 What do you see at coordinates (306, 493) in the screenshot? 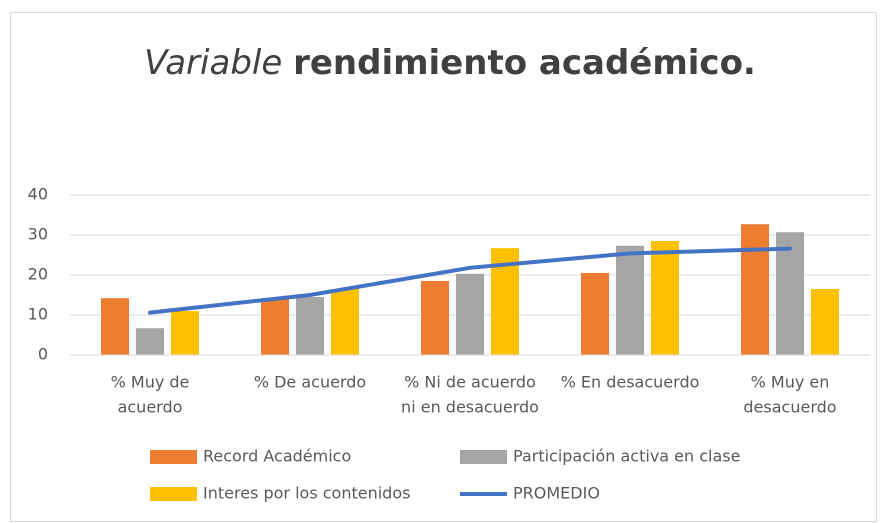
I see `legend-label: Interes por los contenidos` at bounding box center [306, 493].